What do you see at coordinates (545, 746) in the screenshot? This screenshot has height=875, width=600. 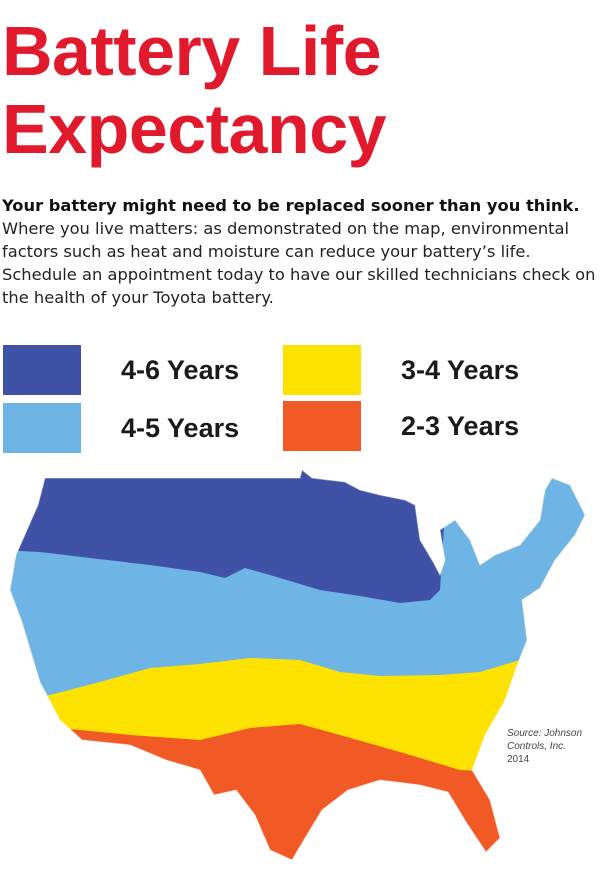 I see `source-credit: Source: Johnson Controls, Inc. 2014` at bounding box center [545, 746].